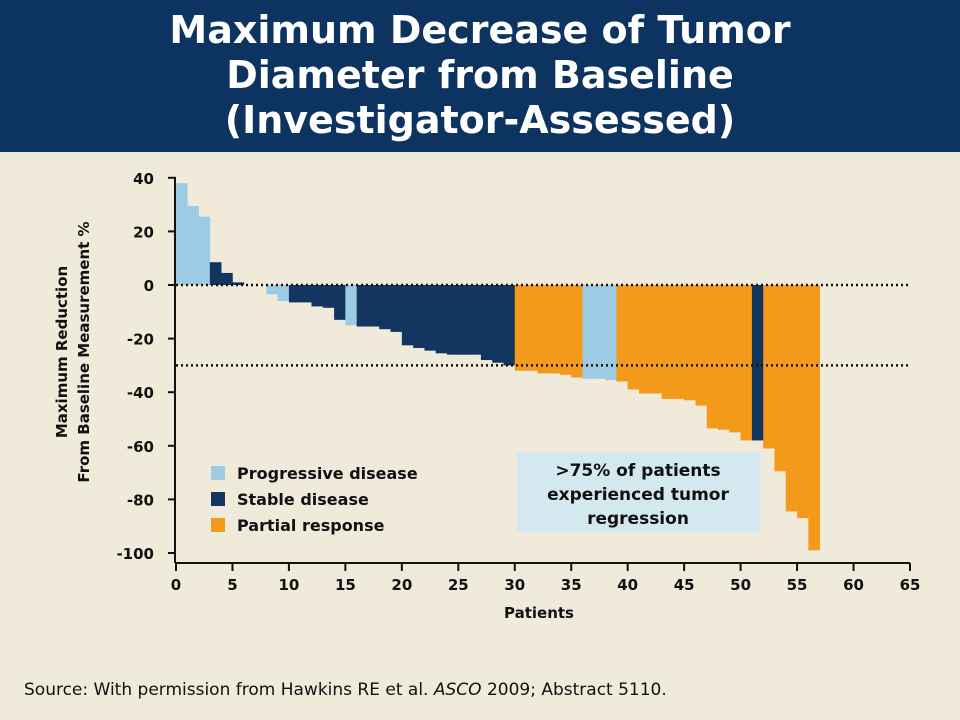  I want to click on x-tick-label: 65, so click(910, 585).